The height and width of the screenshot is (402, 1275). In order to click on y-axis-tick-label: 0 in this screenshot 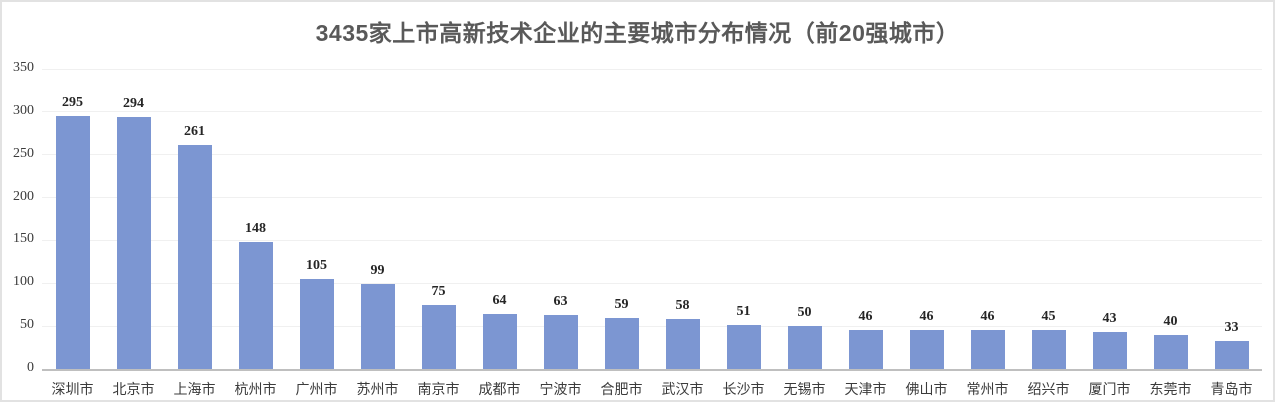, I will do `click(30, 367)`.